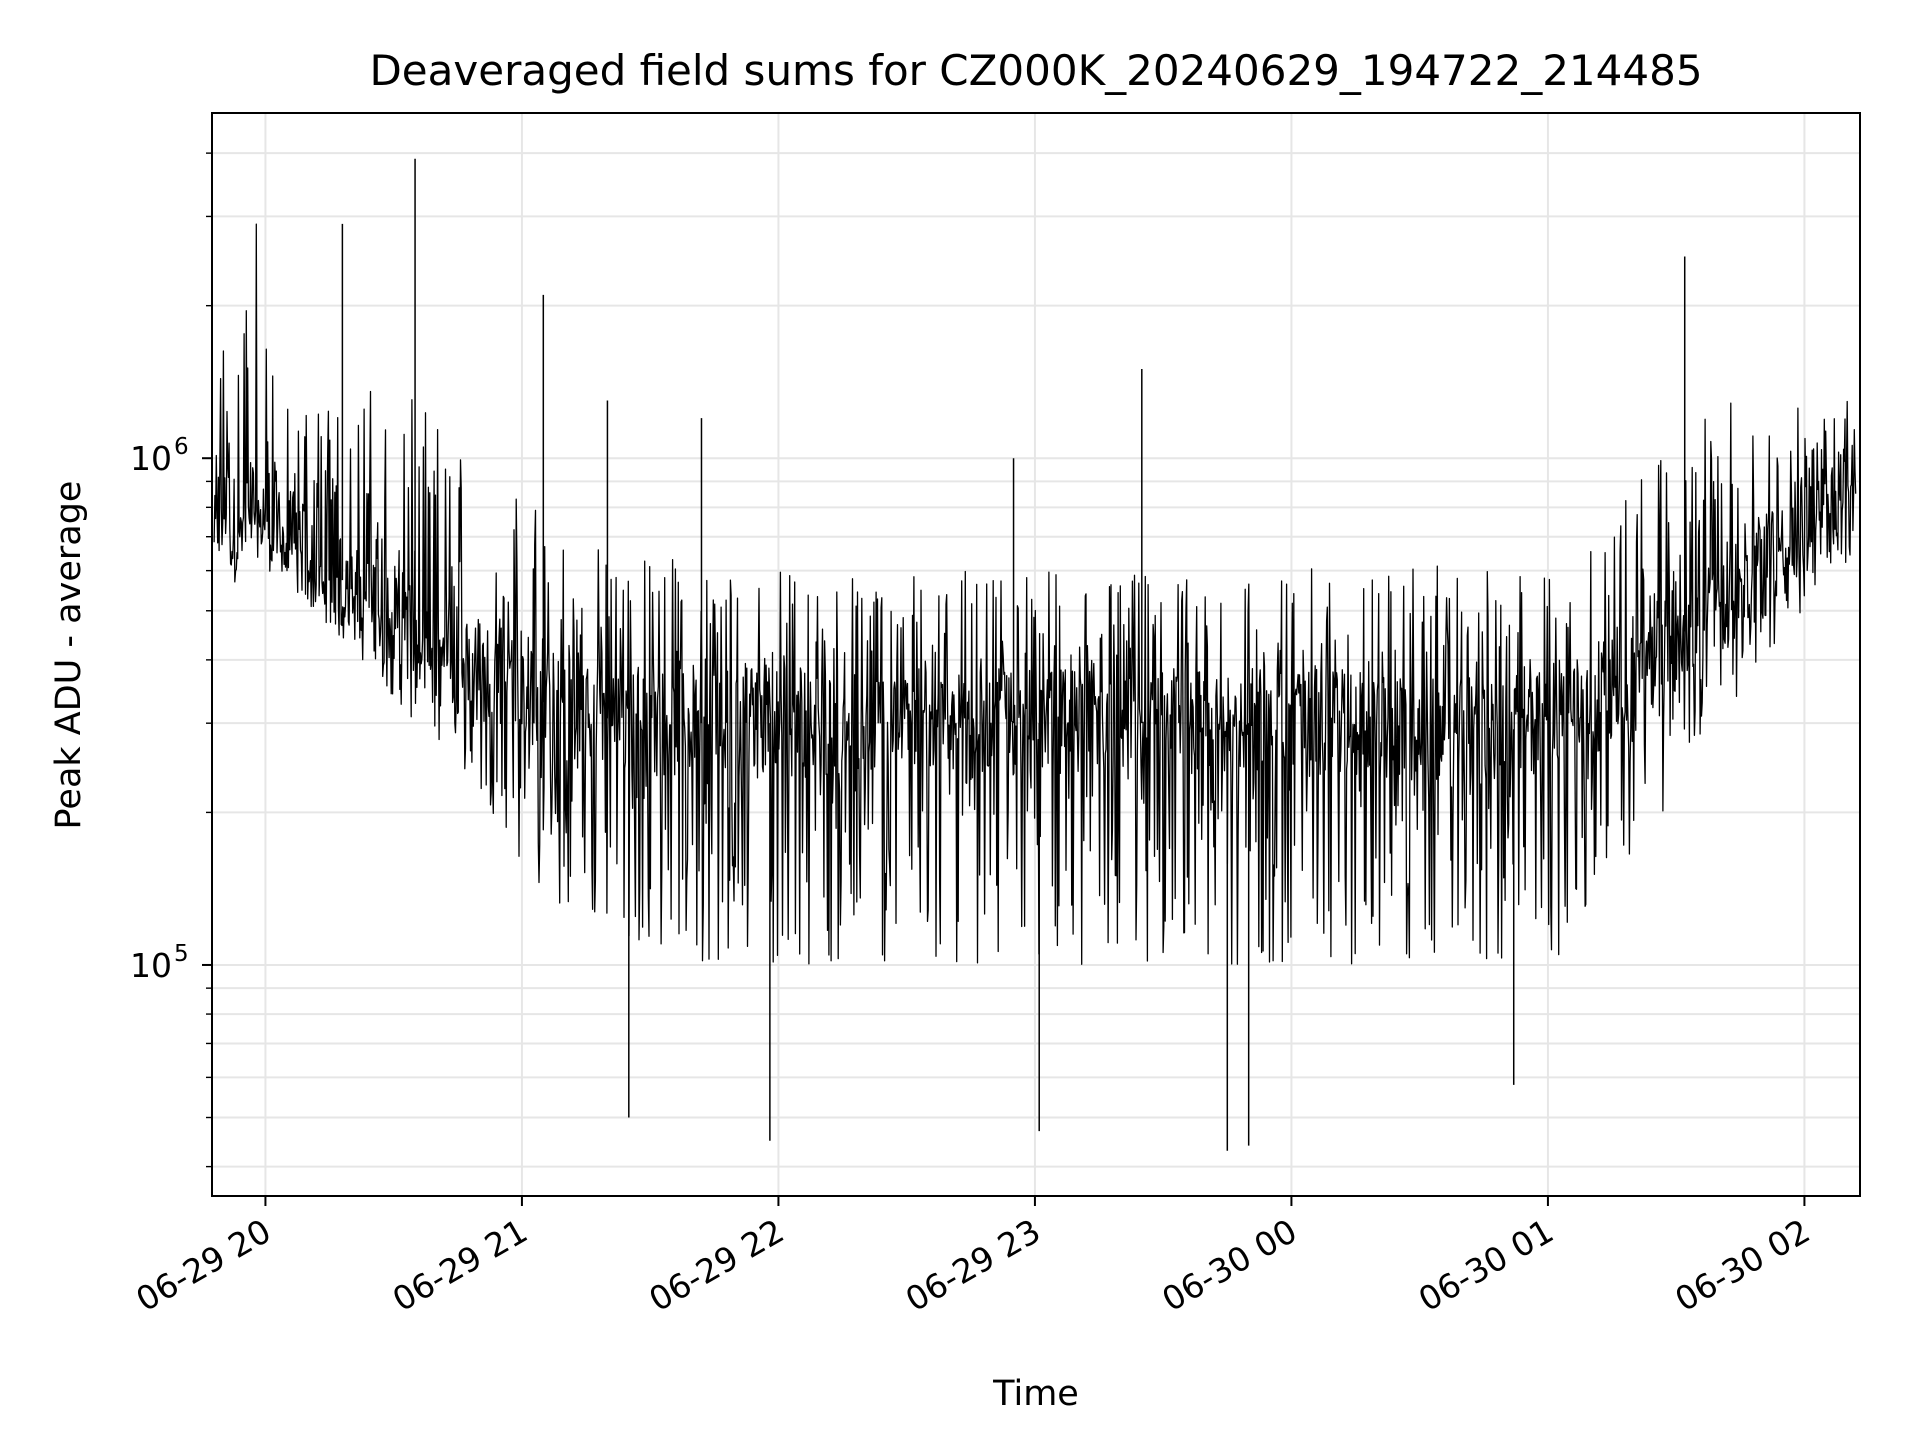 This screenshot has height=1440, width=1920. Describe the element at coordinates (181, 954) in the screenshot. I see `y-tick-exponent: 5` at that location.